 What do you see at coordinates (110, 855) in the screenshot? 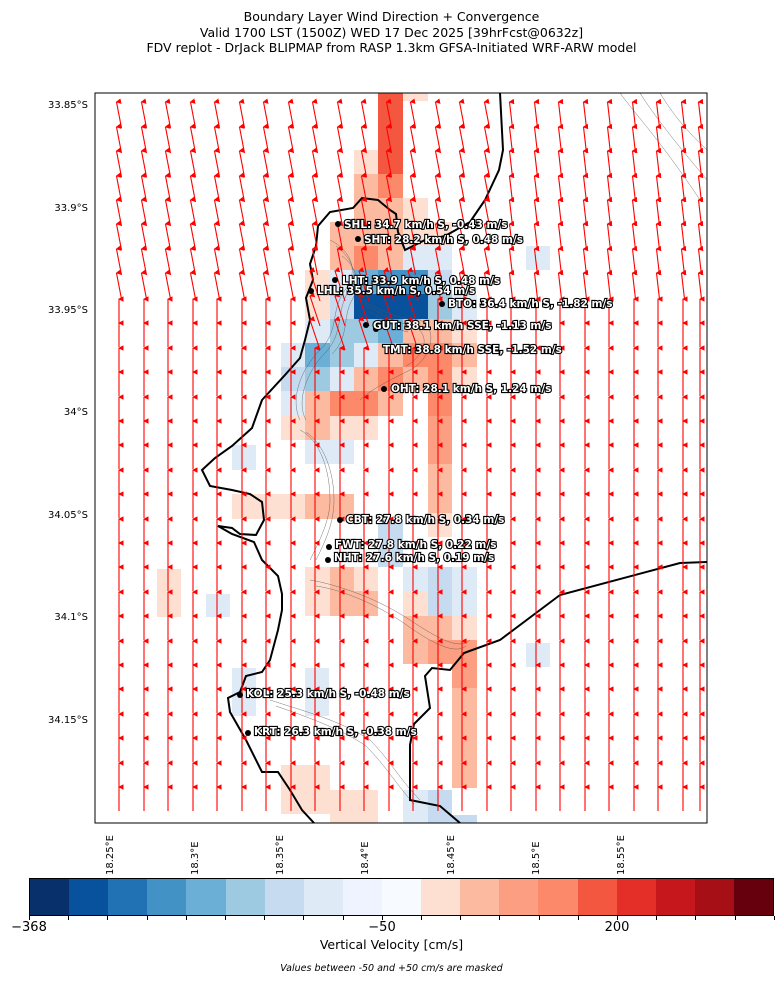
I see `longitude-tick-label: 18.25°E` at bounding box center [110, 855].